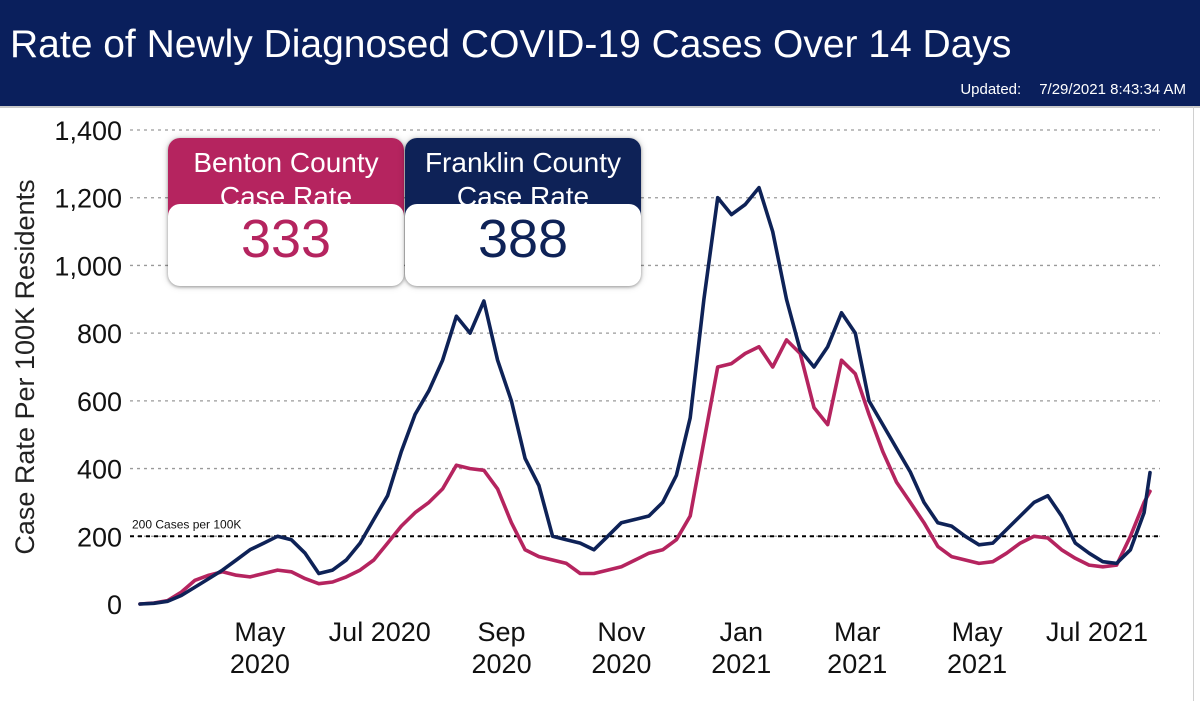 This screenshot has width=1200, height=701. Describe the element at coordinates (286, 162) in the screenshot. I see `benton-card-label-line1: Benton County` at that location.